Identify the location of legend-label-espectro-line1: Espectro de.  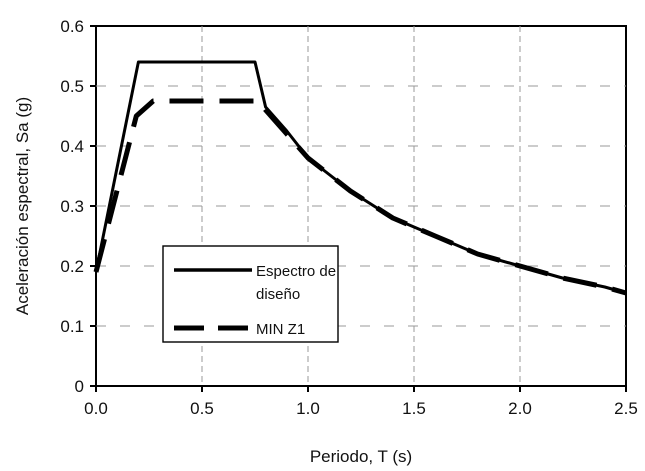
(296, 271).